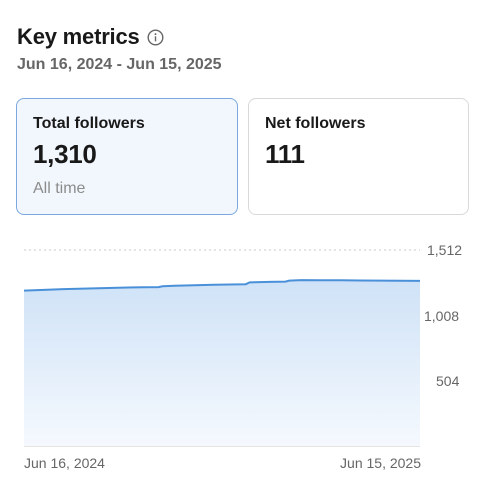 The image size is (492, 500). I want to click on y-tick-label: 1,008, so click(441, 316).